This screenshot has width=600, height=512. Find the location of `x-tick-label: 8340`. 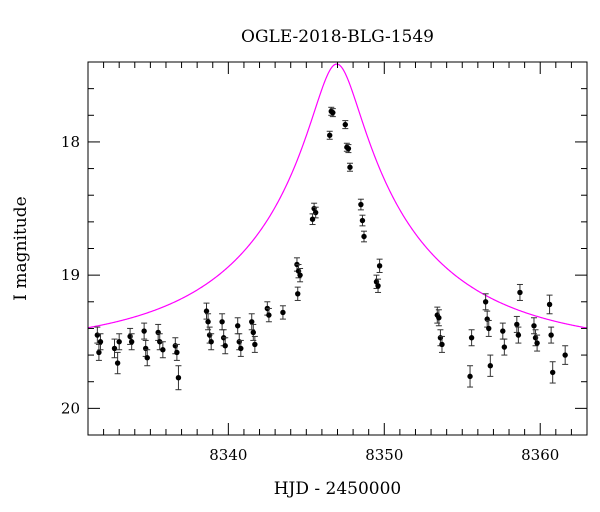

x-tick-label: 8340 is located at coordinates (228, 455).